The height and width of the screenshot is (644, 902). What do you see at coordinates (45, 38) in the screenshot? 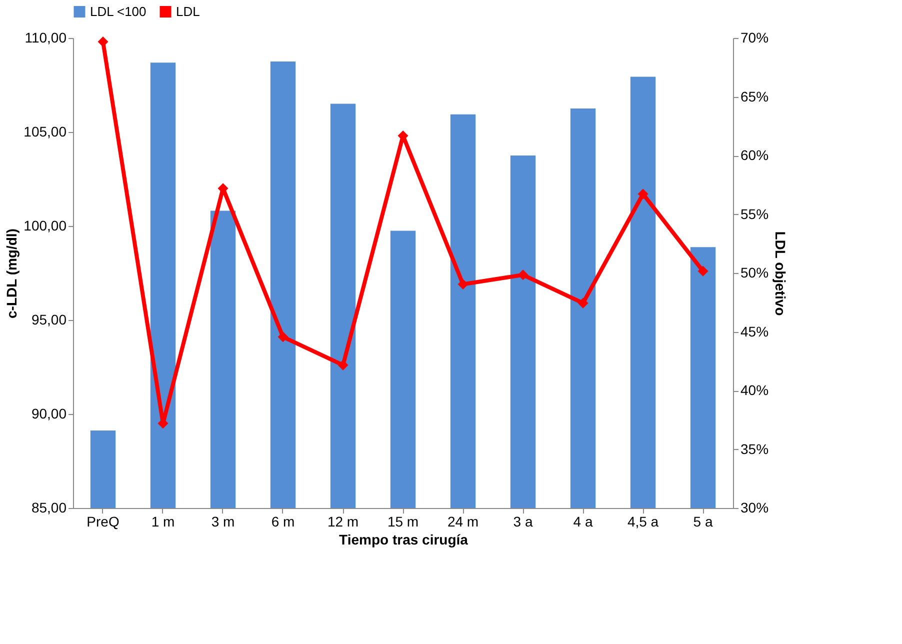
I see `y-tick-label: 110,00` at bounding box center [45, 38].